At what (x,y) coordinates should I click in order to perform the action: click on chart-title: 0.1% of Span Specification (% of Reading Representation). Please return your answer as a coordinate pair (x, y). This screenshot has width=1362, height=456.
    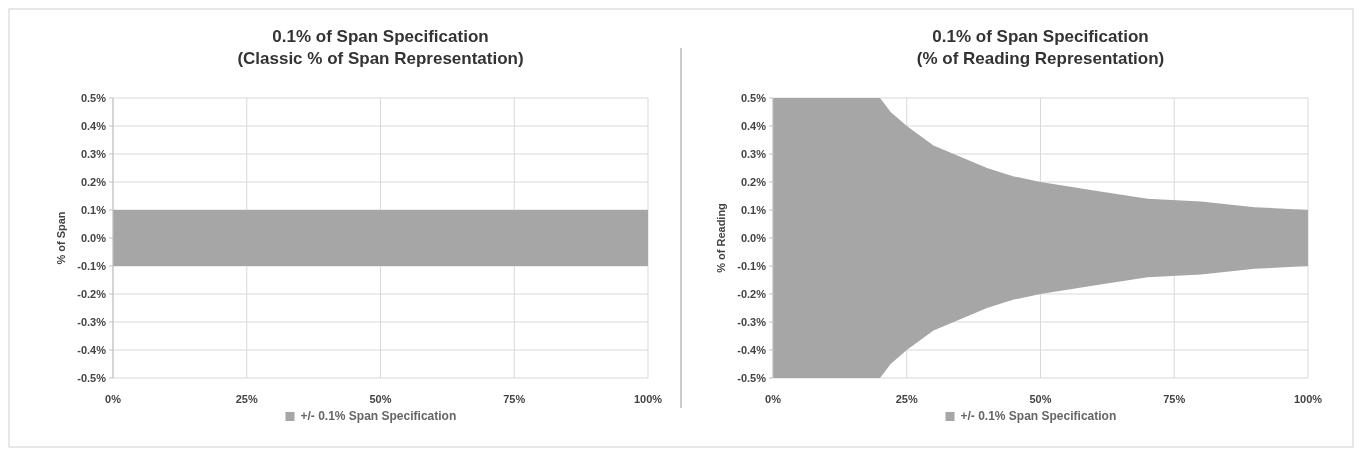
    Looking at the image, I should click on (1040, 47).